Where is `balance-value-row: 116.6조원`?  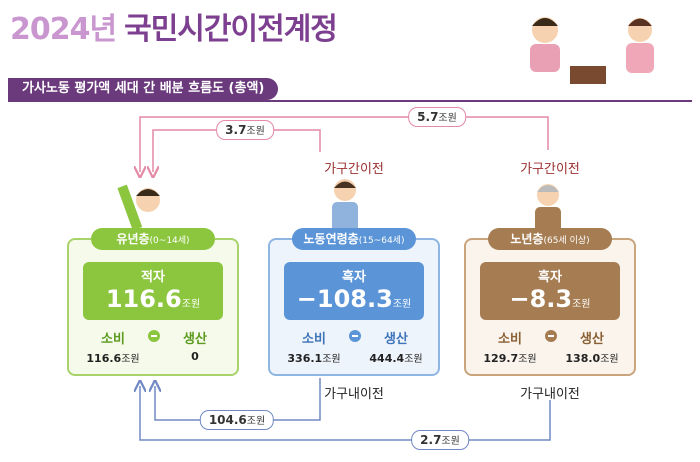
balance-value-row: 116.6조원 is located at coordinates (153, 302).